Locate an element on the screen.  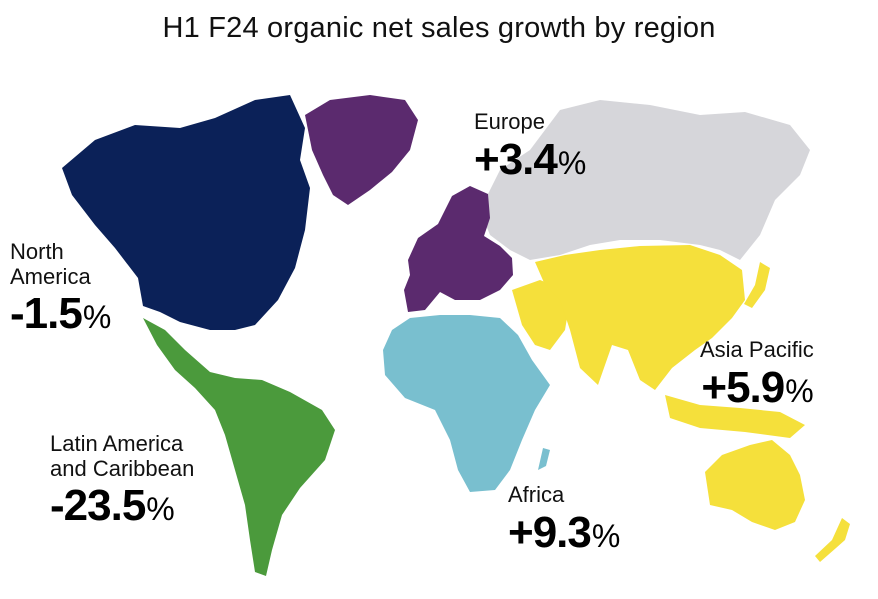
region-name-latin-america-line1: Latin America is located at coordinates (117, 443).